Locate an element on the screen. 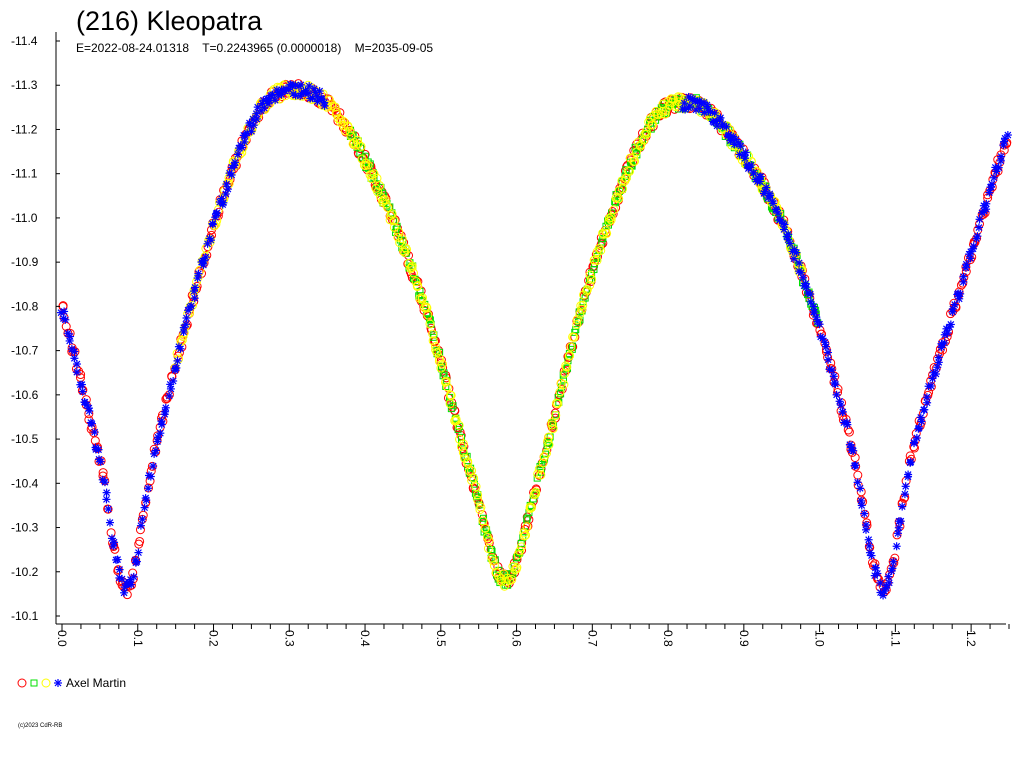 Image resolution: width=1024 pixels, height=768 pixels. copyright-text: (c)2023 CdR-RB is located at coordinates (40, 726).